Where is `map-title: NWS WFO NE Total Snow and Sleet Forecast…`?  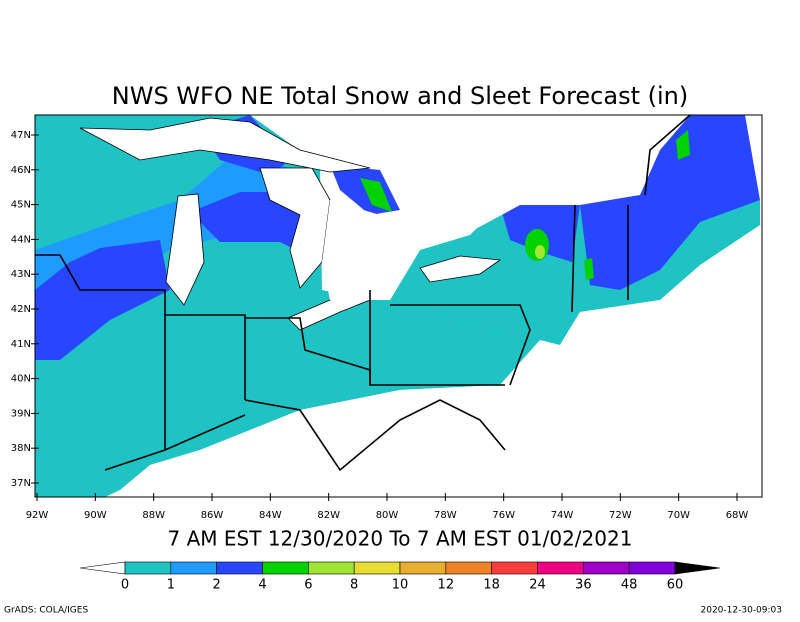 map-title: NWS WFO NE Total Snow and Sleet Forecast… is located at coordinates (400, 96).